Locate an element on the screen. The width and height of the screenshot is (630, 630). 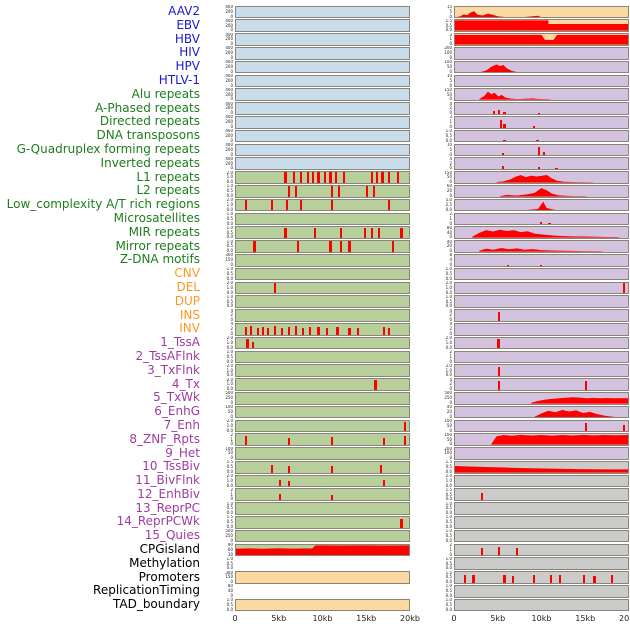
right-y-axis: 5.0 2.5 0.0 is located at coordinates (439, 205).